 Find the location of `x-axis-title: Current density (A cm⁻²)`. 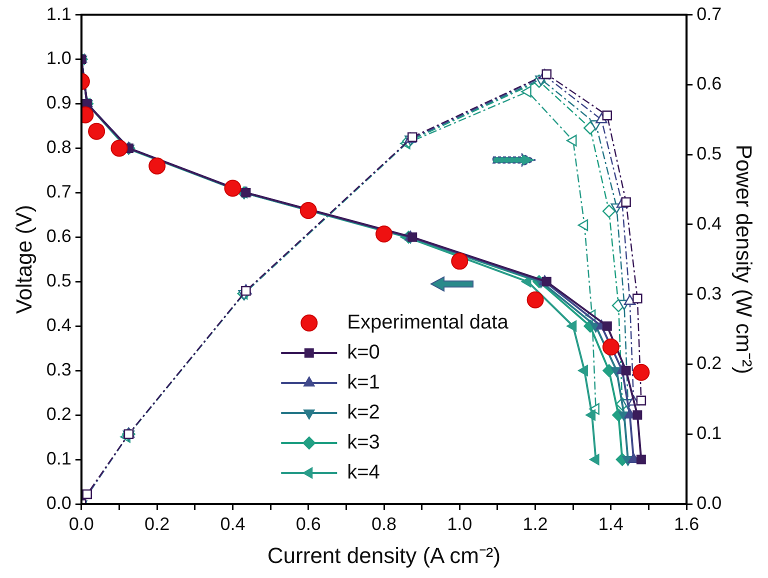

x-axis-title: Current density (A cm⁻²) is located at coordinates (384, 555).